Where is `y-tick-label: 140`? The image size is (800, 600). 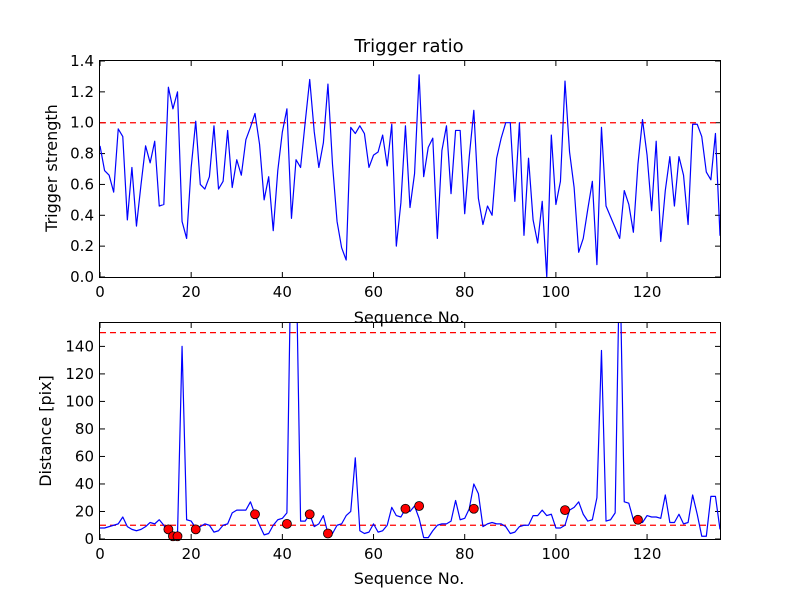 y-tick-label: 140 is located at coordinates (79, 346).